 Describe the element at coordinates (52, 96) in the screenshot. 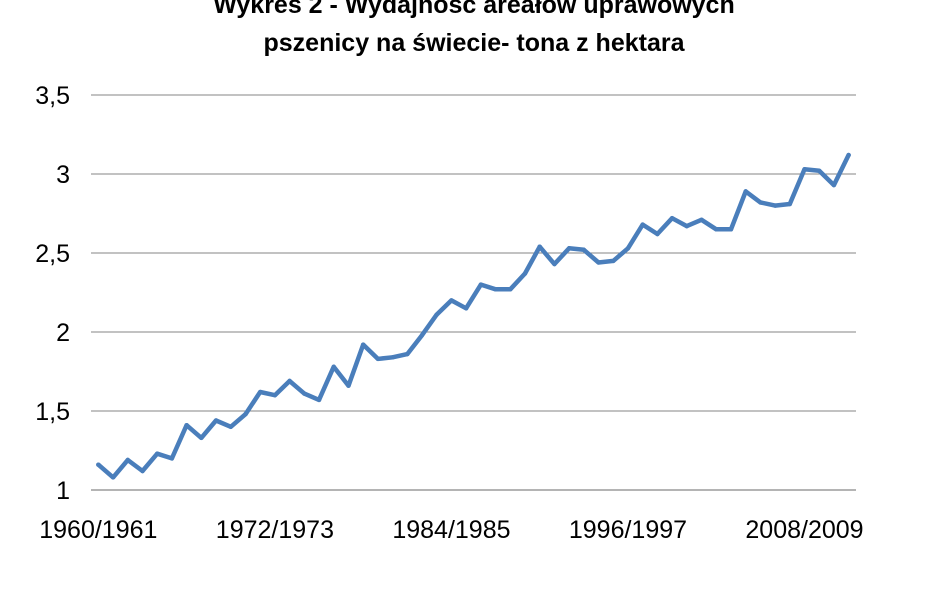

I see `y-tick-label: 3,5` at that location.